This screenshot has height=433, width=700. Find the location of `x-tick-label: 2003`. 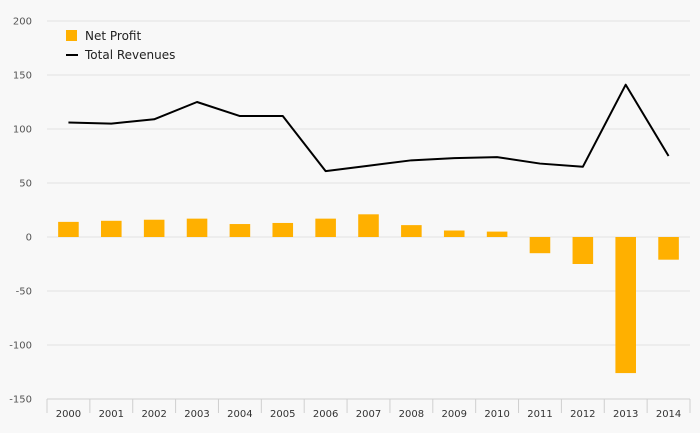

x-tick-label: 2003 is located at coordinates (196, 414).